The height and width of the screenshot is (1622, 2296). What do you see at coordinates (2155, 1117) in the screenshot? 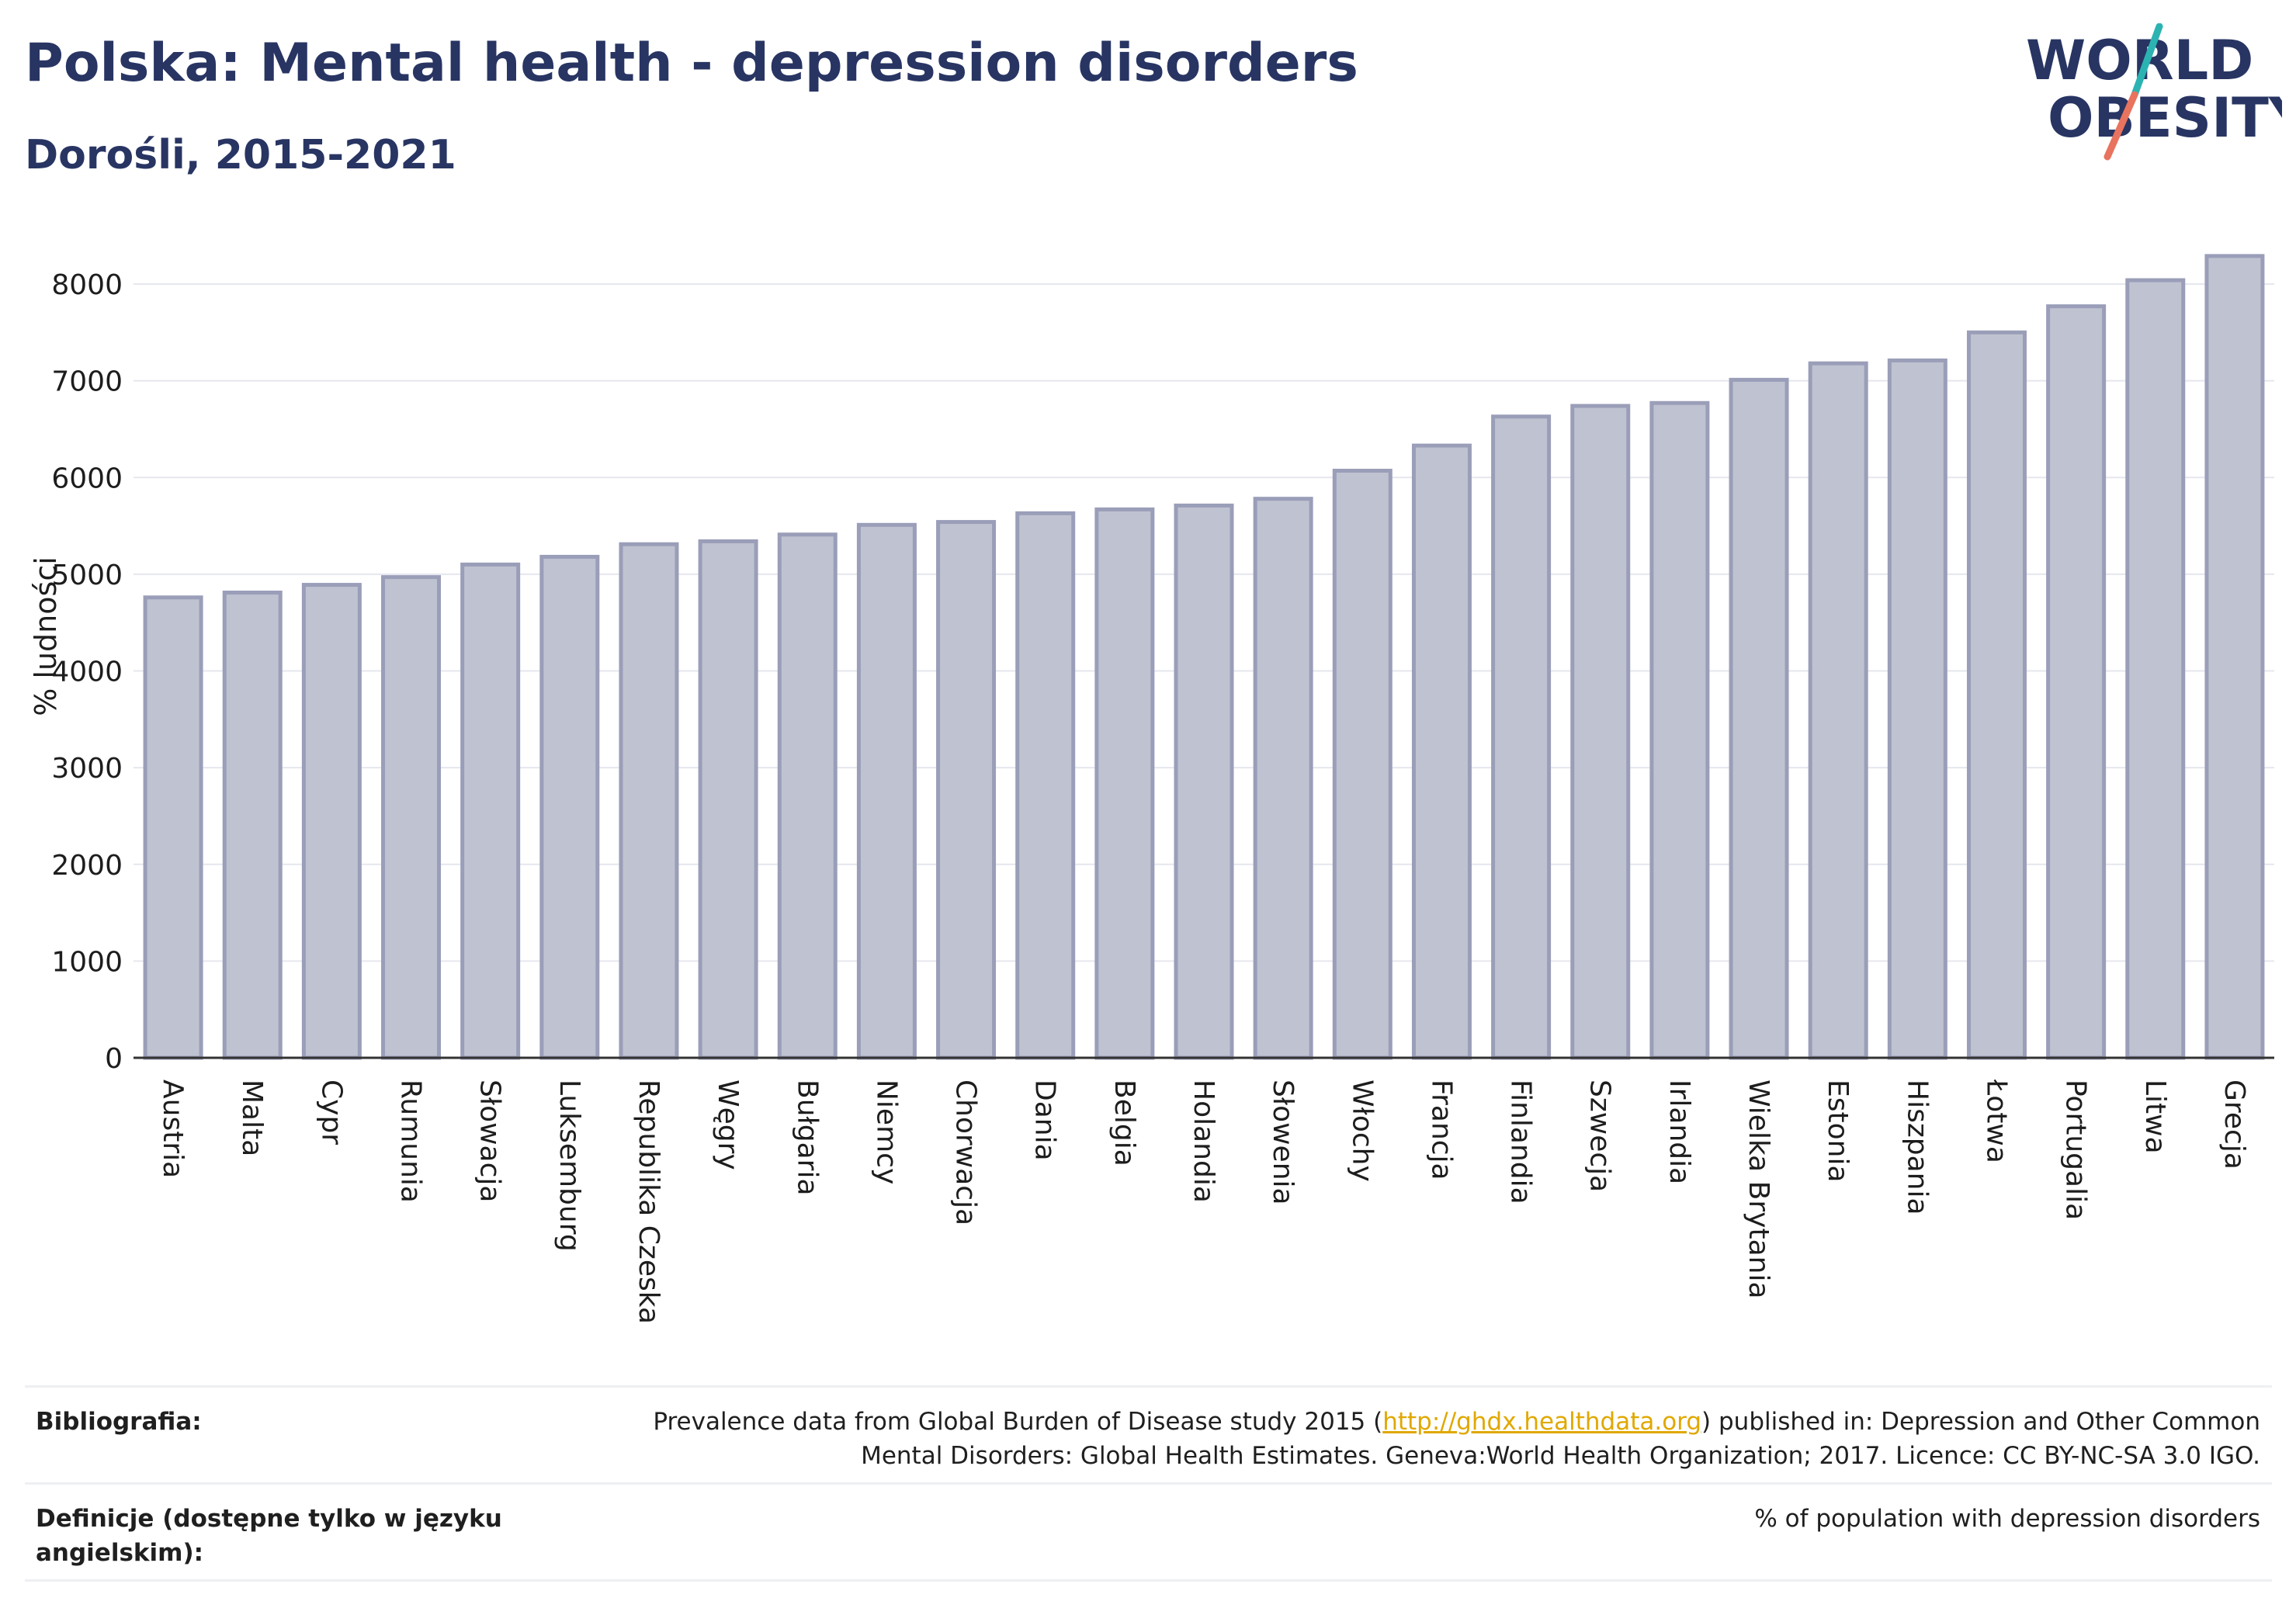
I see `x-tick-label: Litwa` at bounding box center [2155, 1117].